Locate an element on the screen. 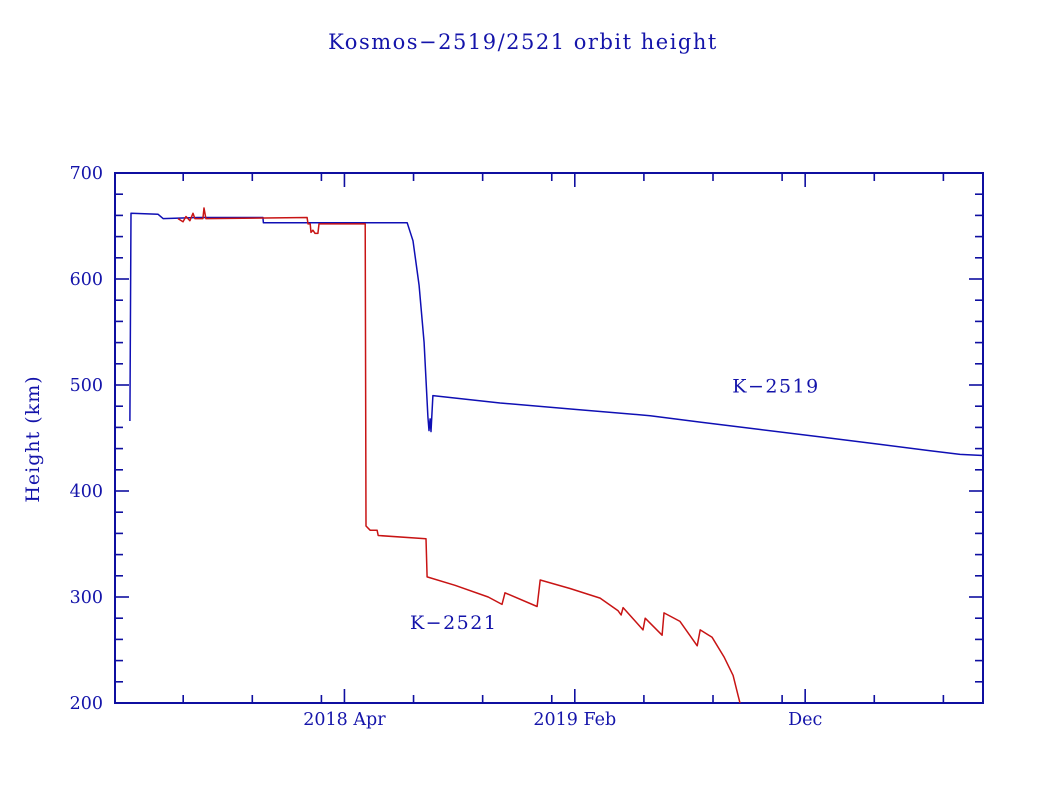 The width and height of the screenshot is (1046, 790). y-tick-label: 400 is located at coordinates (86, 492).